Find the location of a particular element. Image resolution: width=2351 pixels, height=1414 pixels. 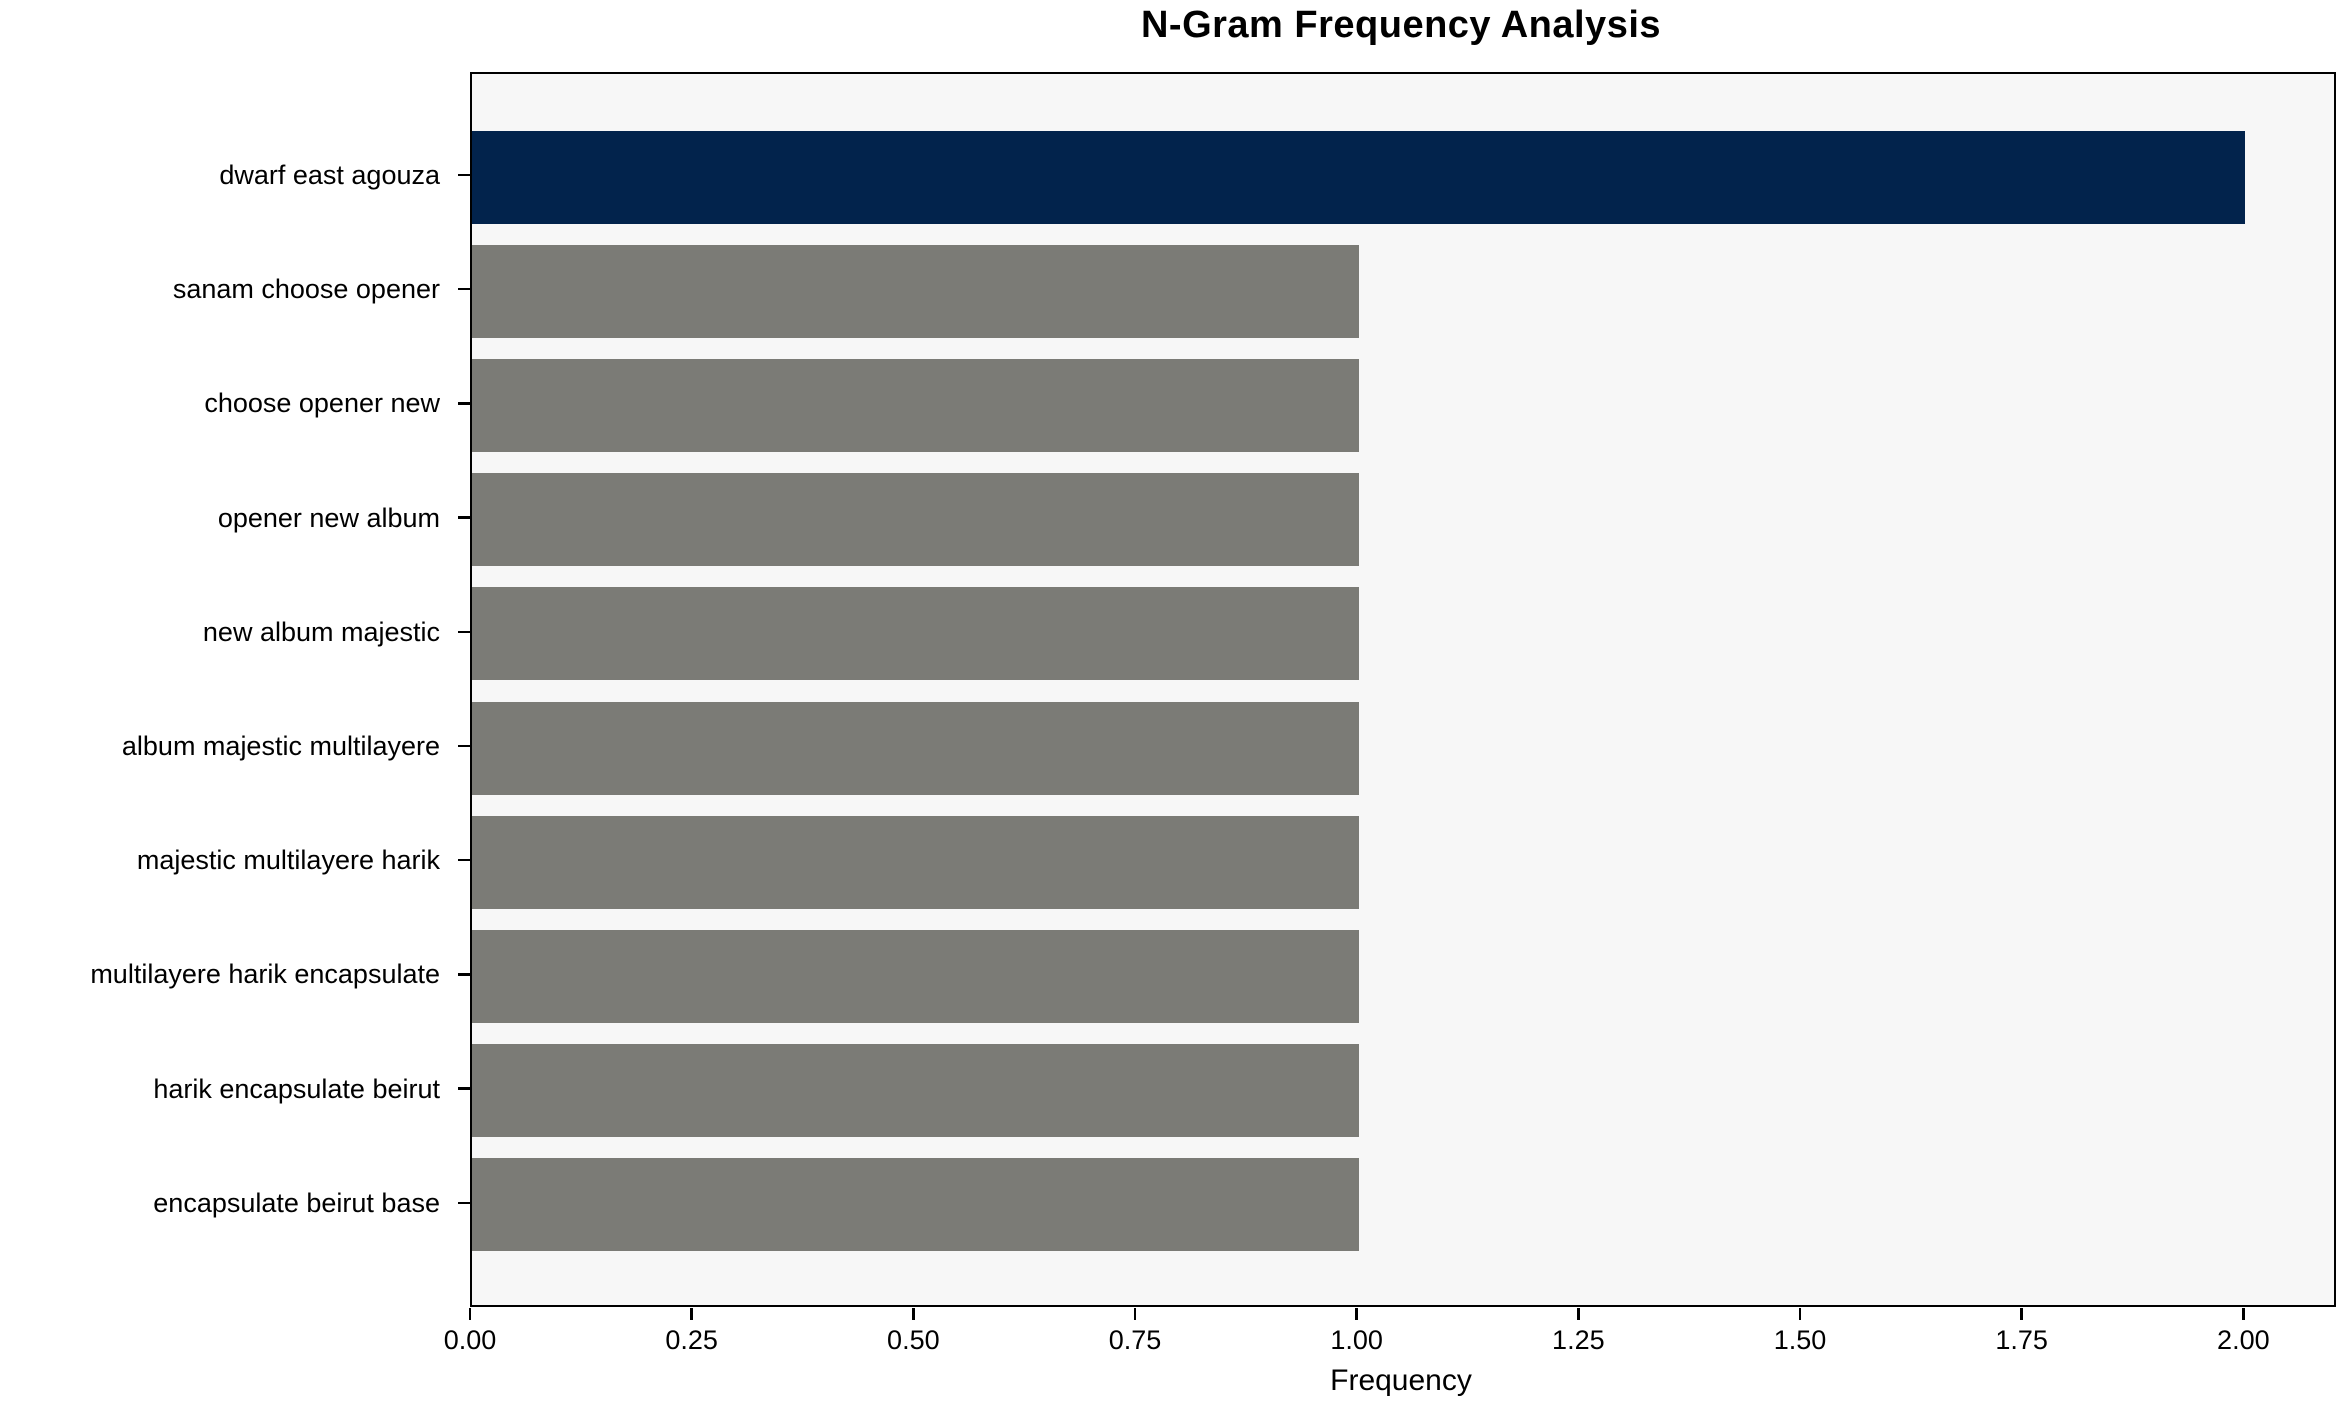

x-tick-label: 2.00 is located at coordinates (2243, 1340).